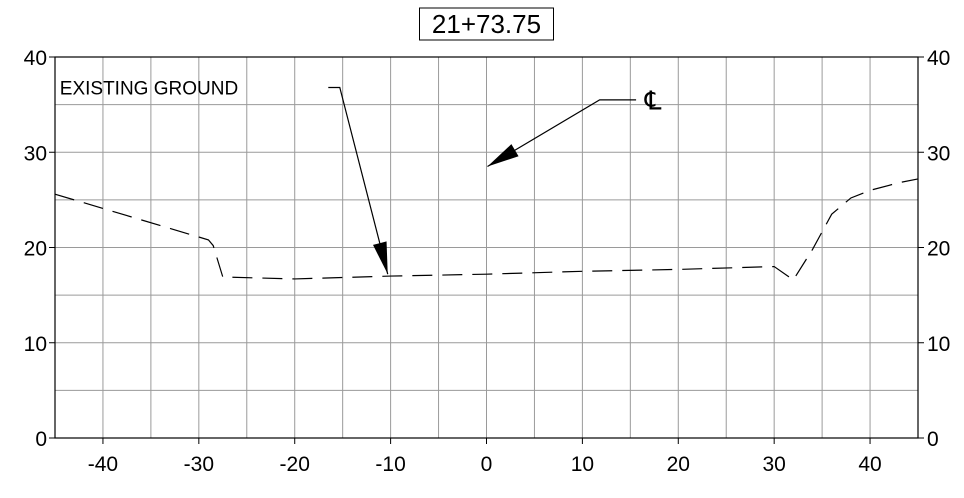 The width and height of the screenshot is (964, 498). Describe the element at coordinates (653, 100) in the screenshot. I see `centerline-symbol: ℄` at that location.